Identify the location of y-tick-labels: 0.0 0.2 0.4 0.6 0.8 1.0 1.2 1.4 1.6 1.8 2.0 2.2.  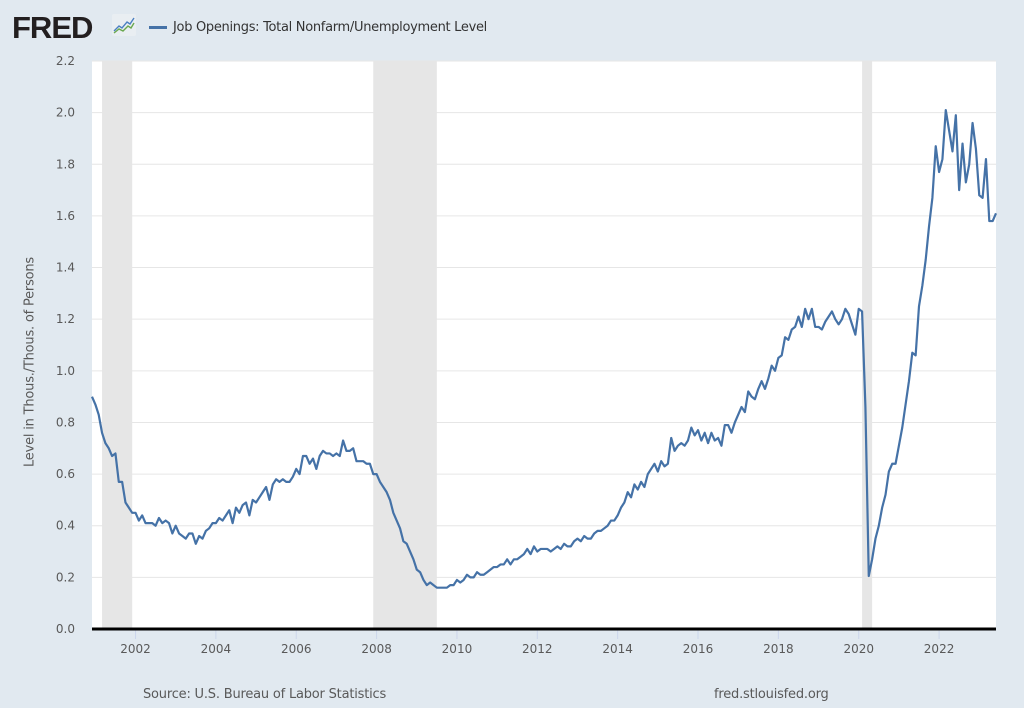
(65, 345).